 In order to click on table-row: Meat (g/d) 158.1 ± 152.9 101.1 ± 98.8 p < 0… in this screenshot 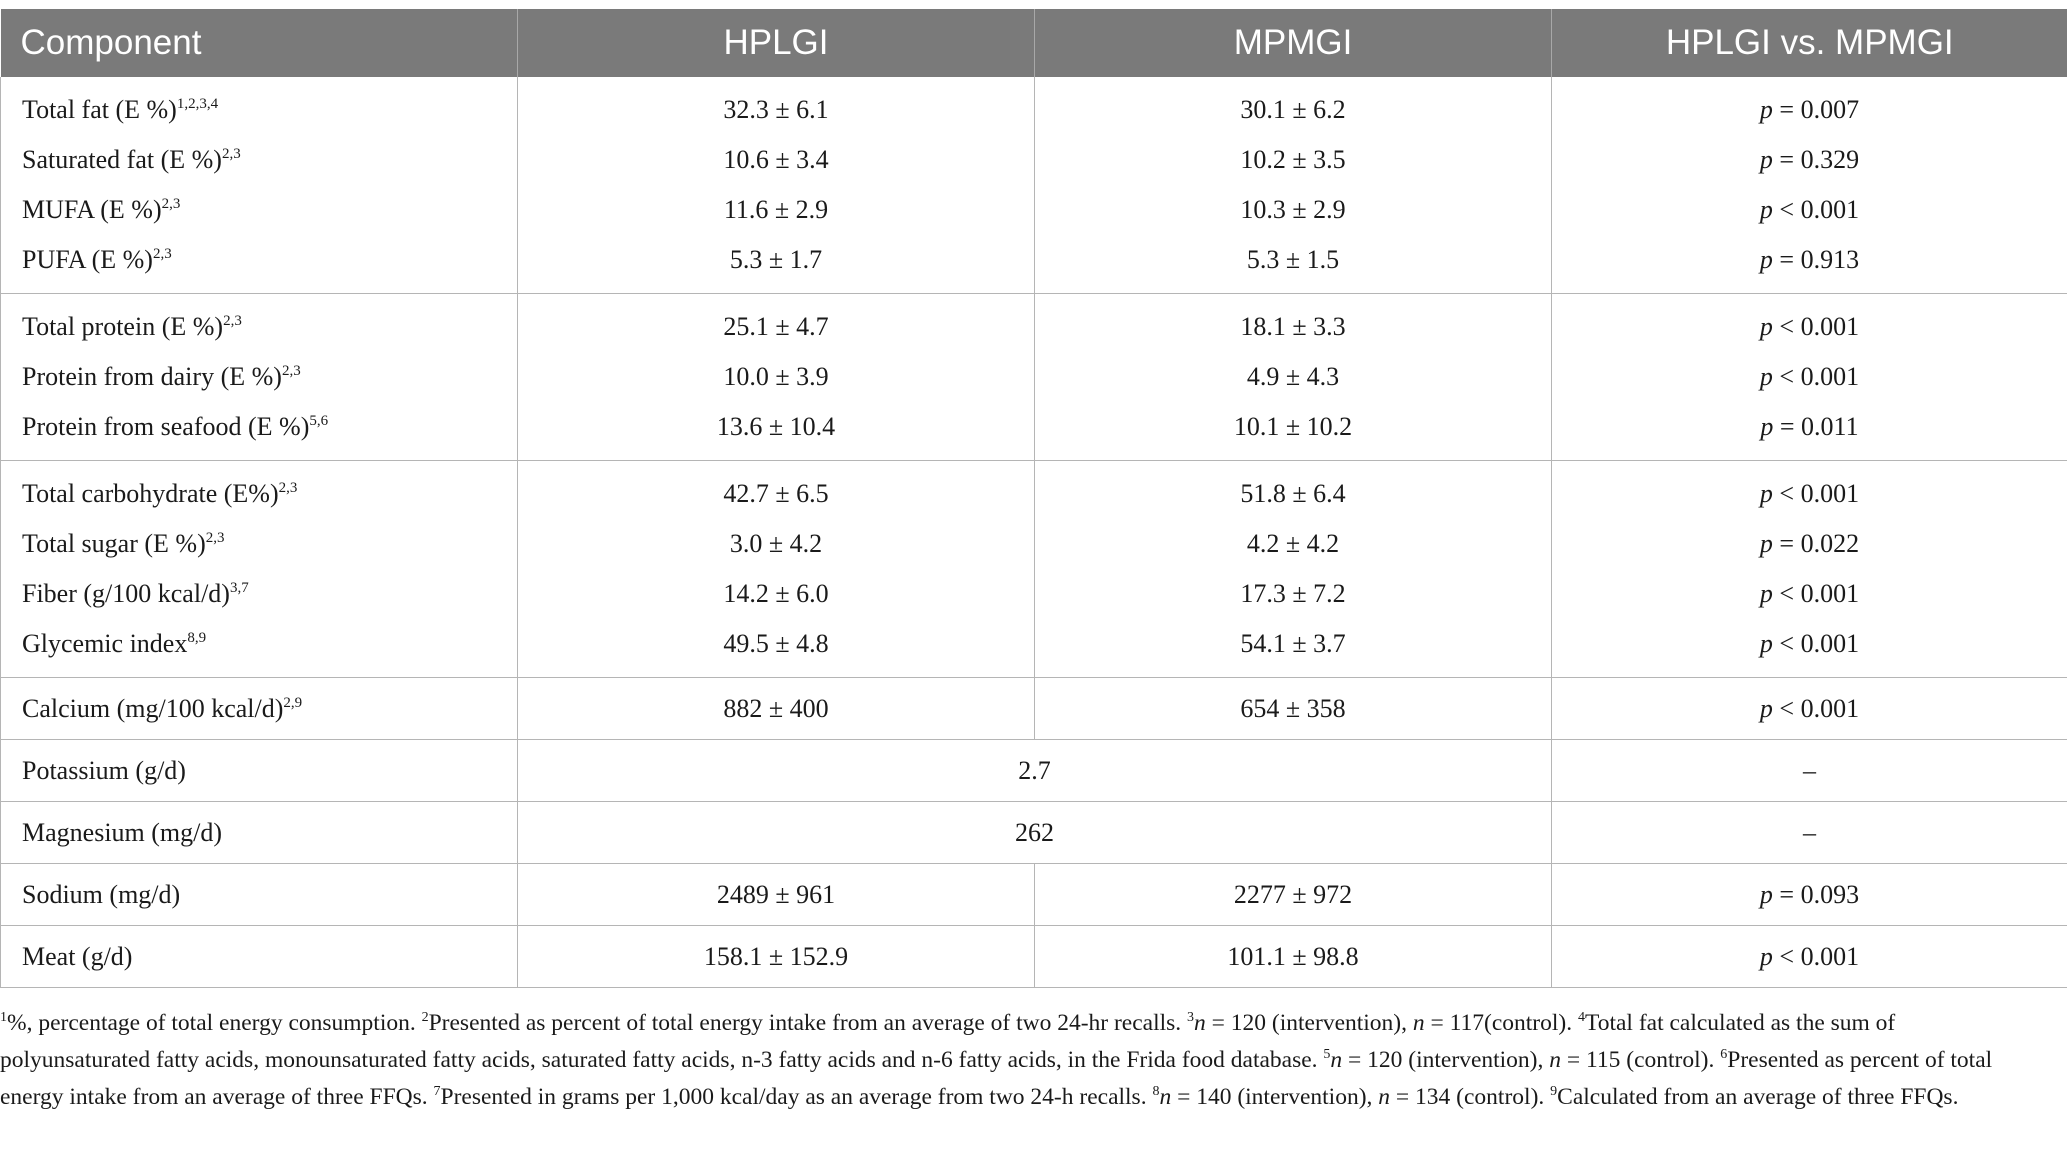, I will do `click(1033, 956)`.